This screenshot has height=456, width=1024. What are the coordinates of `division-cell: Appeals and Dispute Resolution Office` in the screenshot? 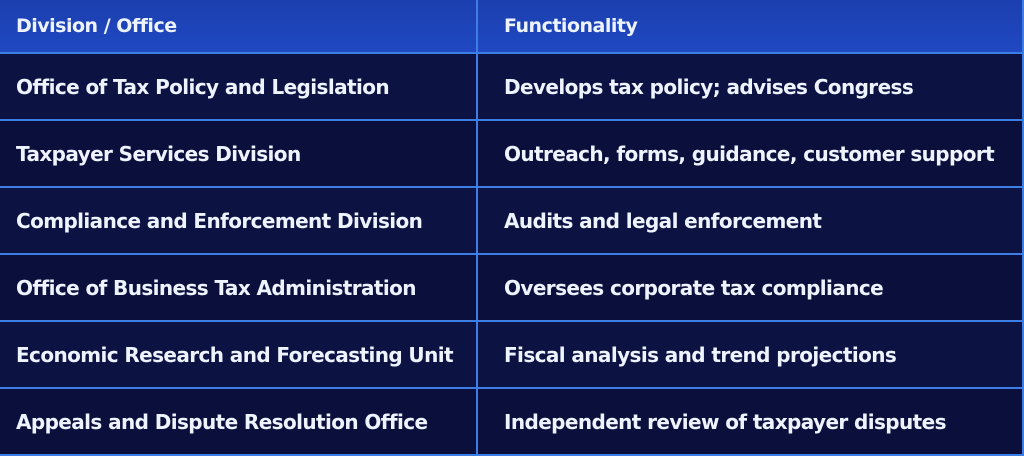 It's located at (239, 422).